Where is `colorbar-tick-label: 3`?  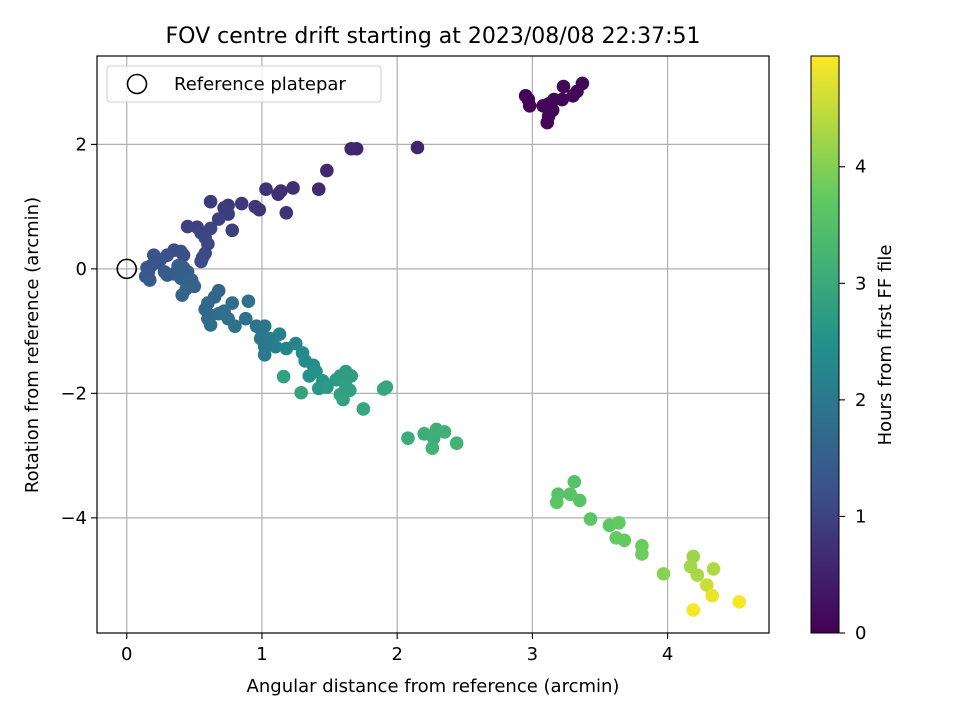
colorbar-tick-label: 3 is located at coordinates (860, 283).